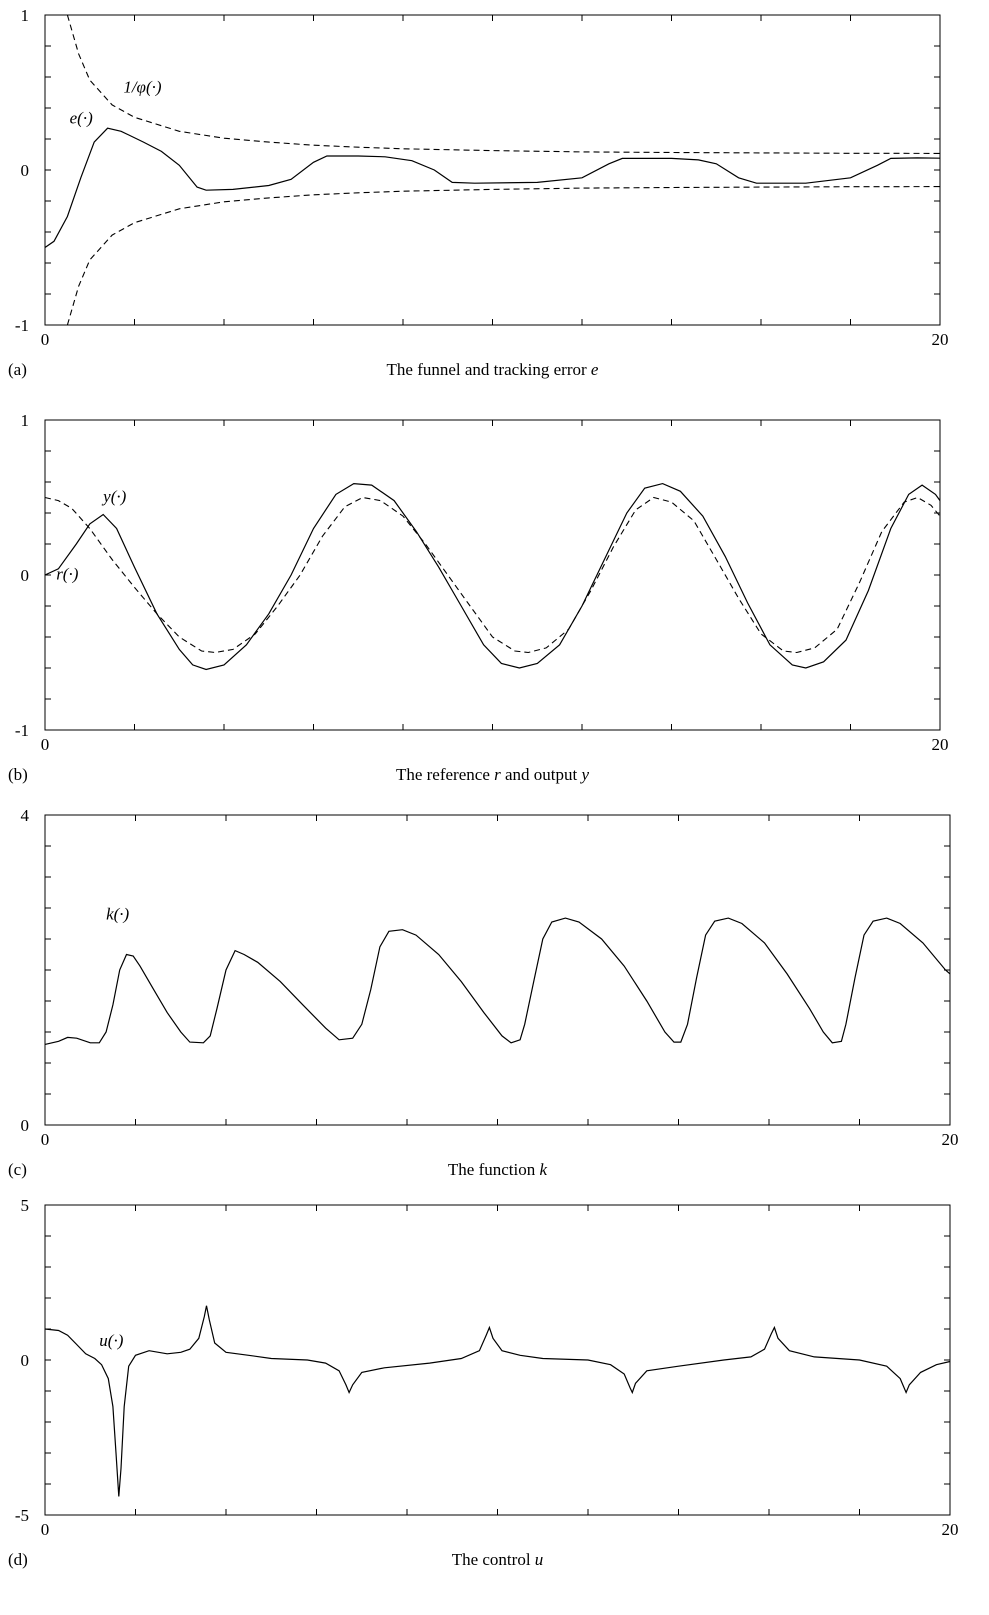 The image size is (989, 1615). What do you see at coordinates (25, 1205) in the screenshot?
I see `y-tick-label: 5` at bounding box center [25, 1205].